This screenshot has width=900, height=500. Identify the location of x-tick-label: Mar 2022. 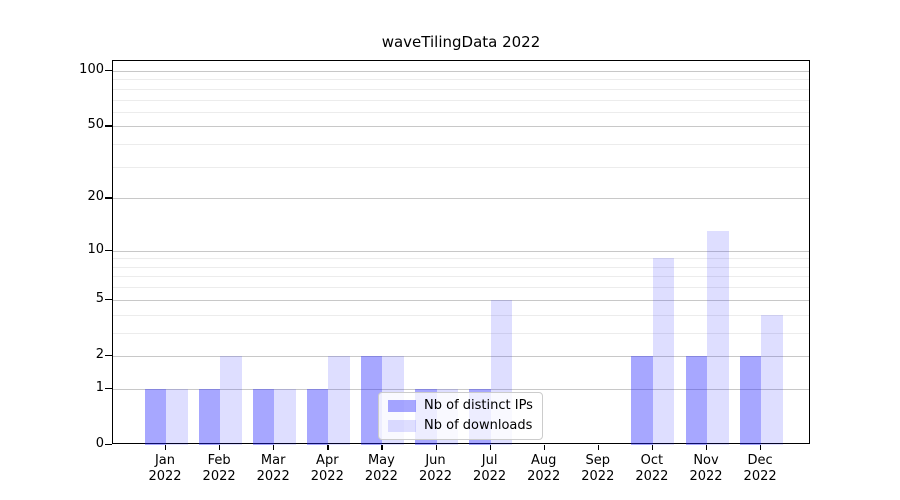
(273, 469).